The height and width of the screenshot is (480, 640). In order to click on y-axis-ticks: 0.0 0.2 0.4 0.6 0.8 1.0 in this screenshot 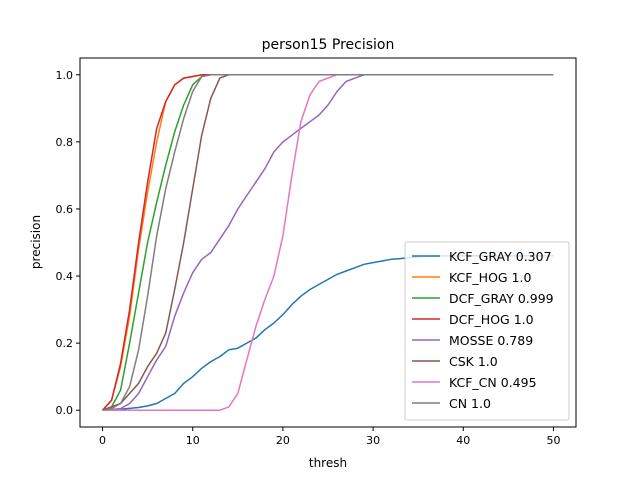, I will do `click(68, 243)`.